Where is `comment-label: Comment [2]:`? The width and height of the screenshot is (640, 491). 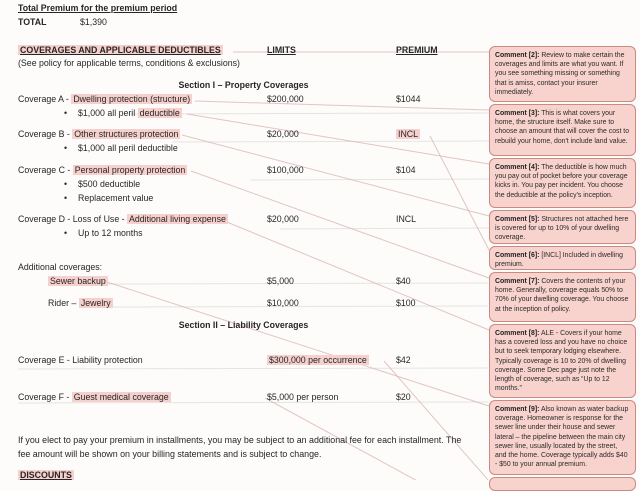 comment-label: Comment [2]: is located at coordinates (517, 55).